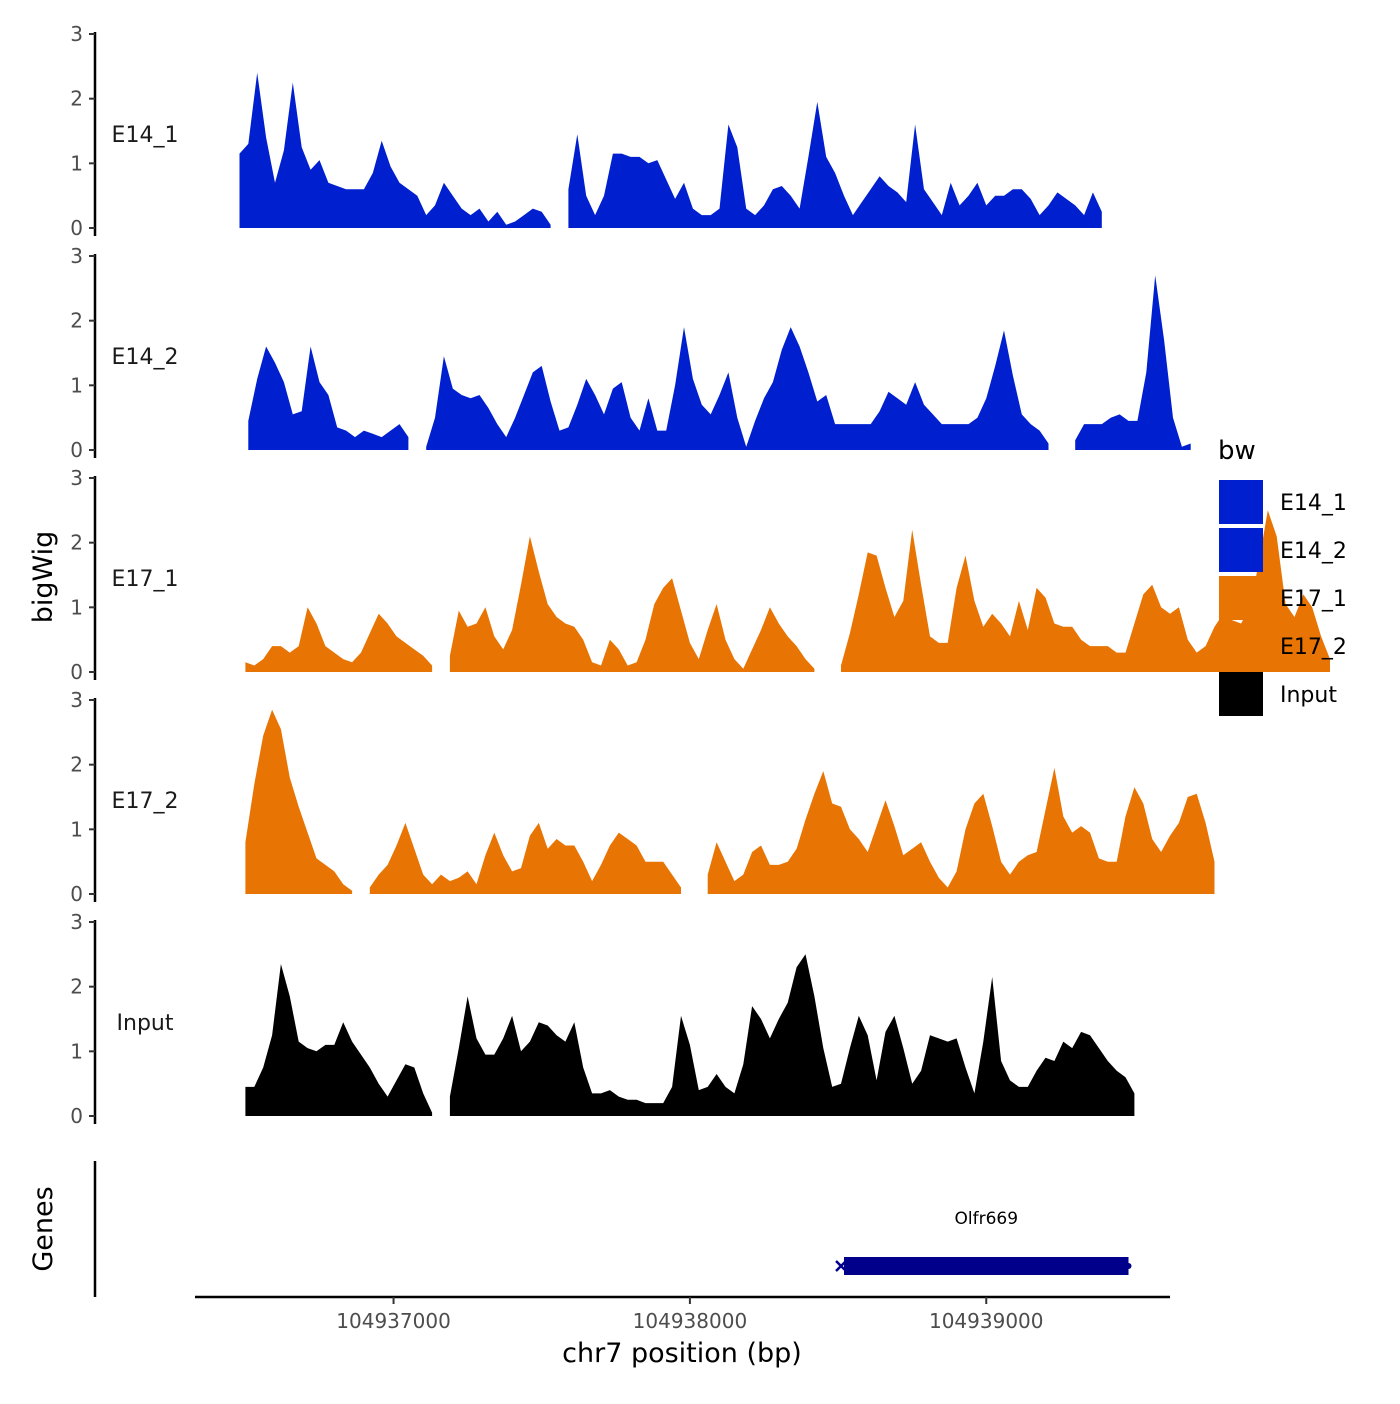 Image resolution: width=1400 pixels, height=1404 pixels. What do you see at coordinates (145, 801) in the screenshot?
I see `track-label: E17_2` at bounding box center [145, 801].